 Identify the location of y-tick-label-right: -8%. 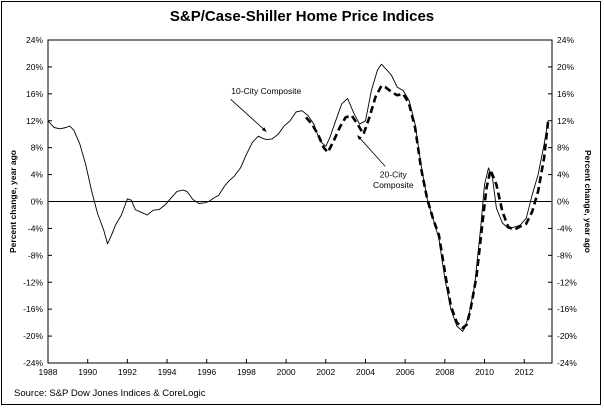
(565, 255).